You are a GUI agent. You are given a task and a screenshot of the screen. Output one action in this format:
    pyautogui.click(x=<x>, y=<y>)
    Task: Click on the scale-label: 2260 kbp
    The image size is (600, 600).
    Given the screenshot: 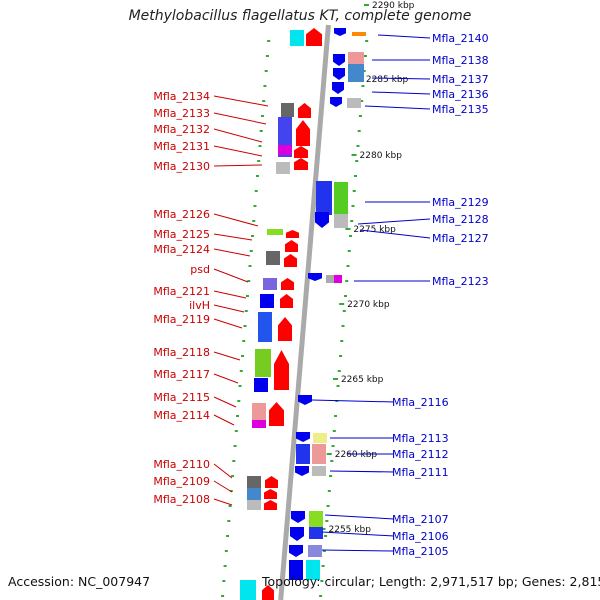 What is the action you would take?
    pyautogui.click(x=356, y=455)
    